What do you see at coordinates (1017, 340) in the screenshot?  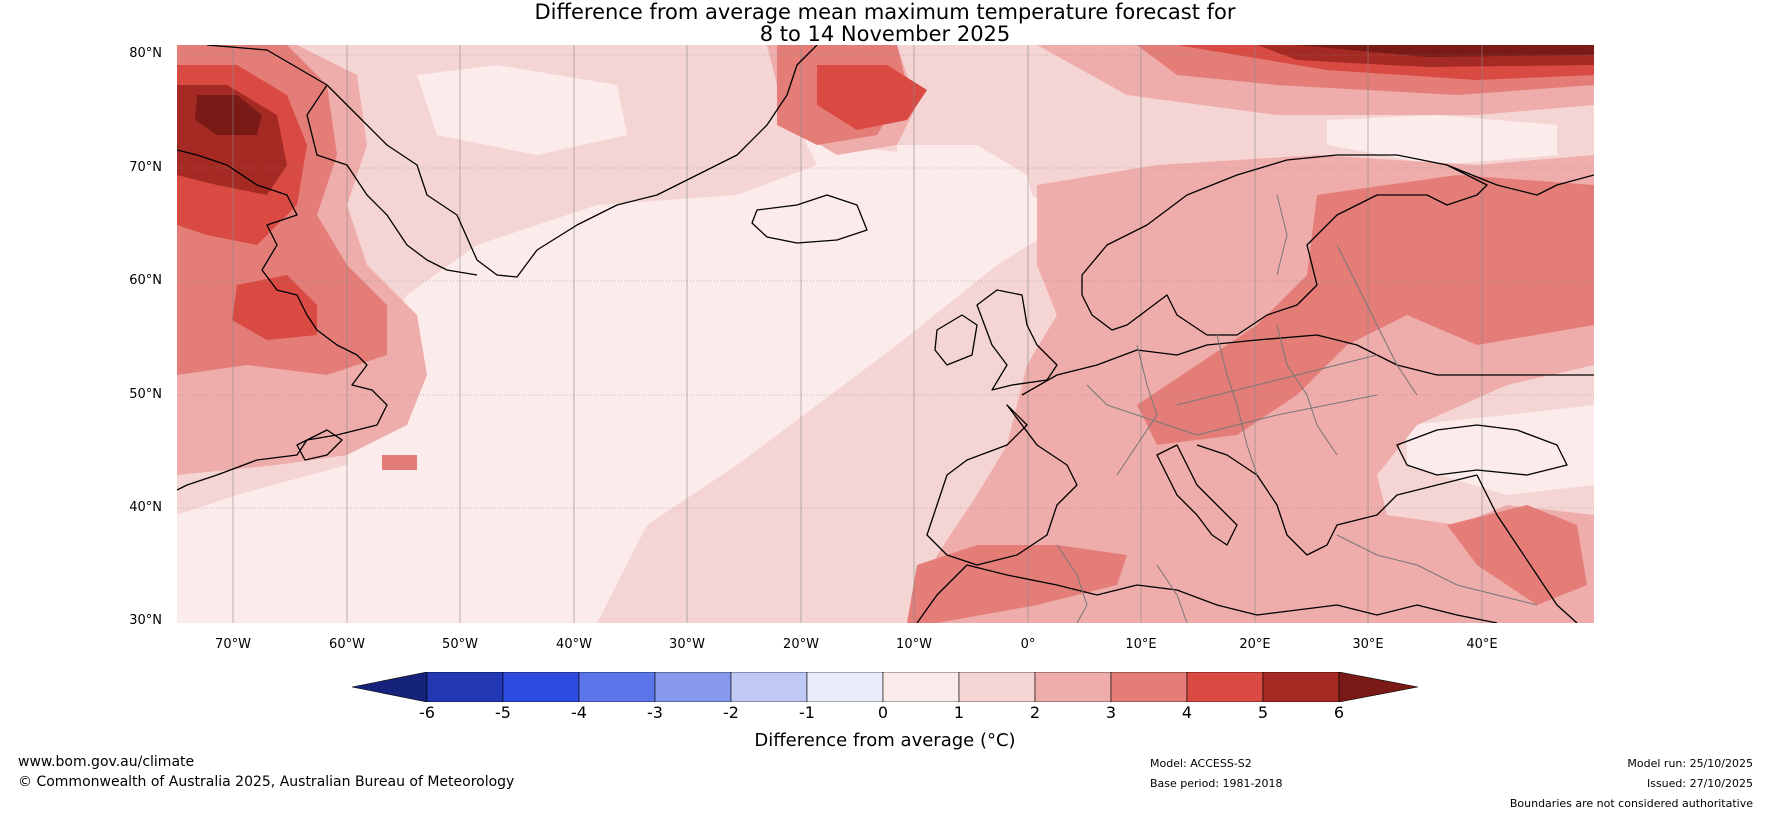 I see `coastline-great-britain` at bounding box center [1017, 340].